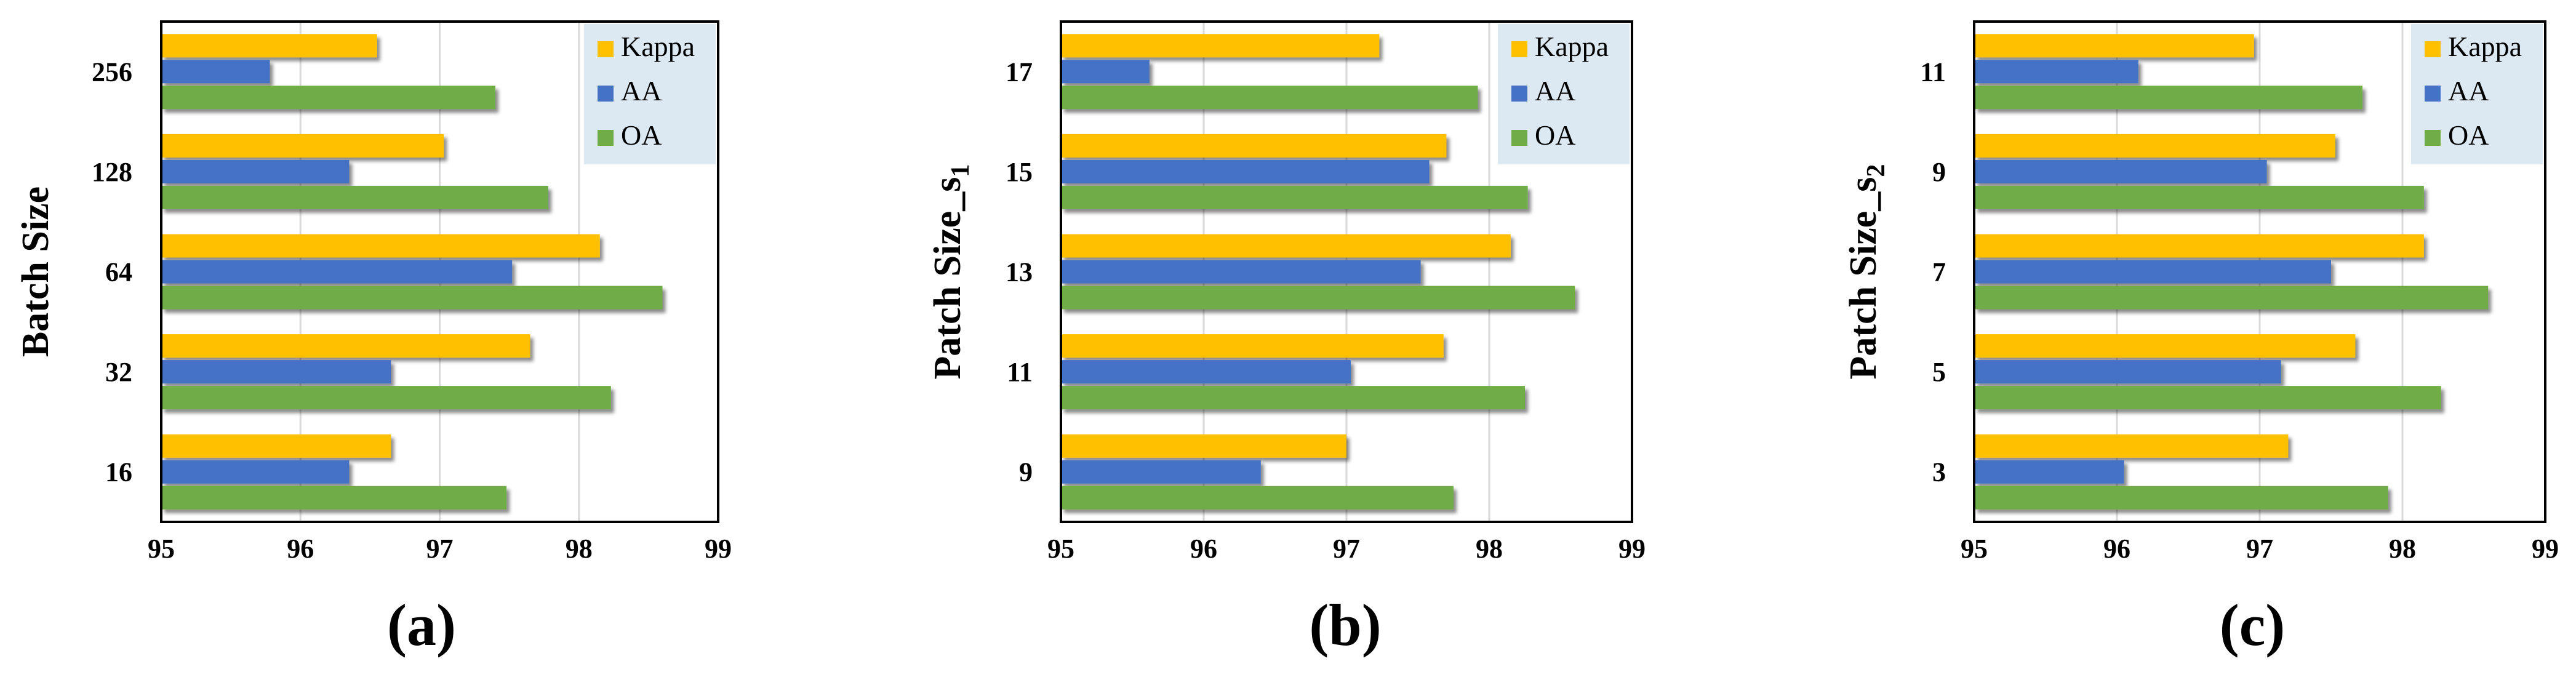  Describe the element at coordinates (2253, 625) in the screenshot. I see `panel-label: (c)` at that location.